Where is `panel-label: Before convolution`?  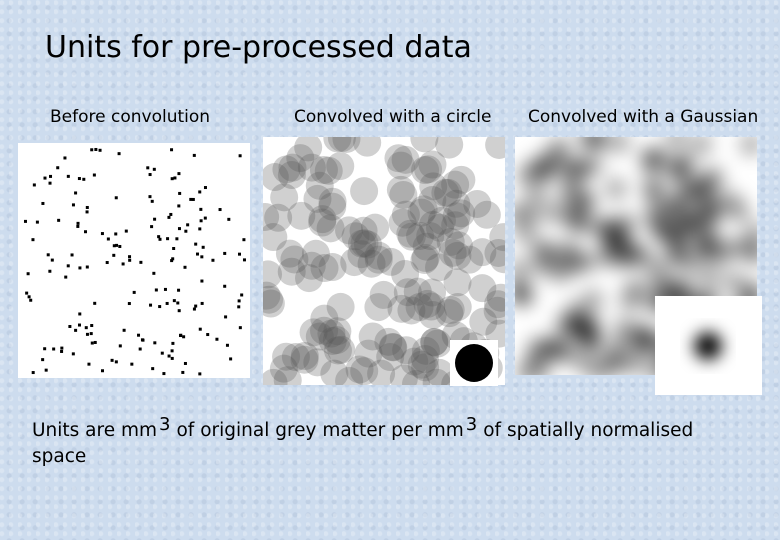
panel-label: Before convolution is located at coordinates (130, 117).